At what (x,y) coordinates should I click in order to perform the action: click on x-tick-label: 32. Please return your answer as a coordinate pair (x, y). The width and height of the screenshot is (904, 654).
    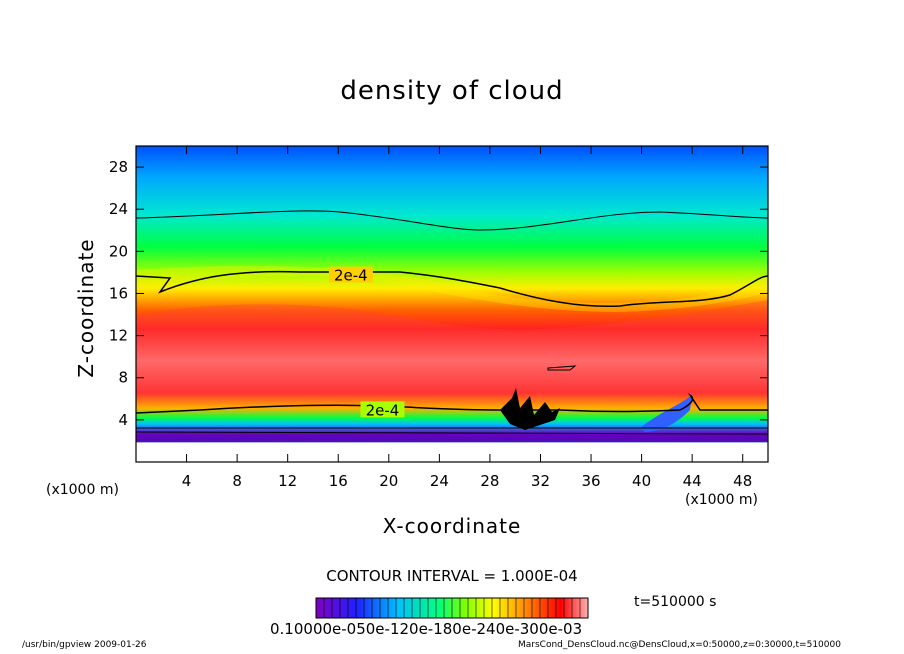
    Looking at the image, I should click on (540, 481).